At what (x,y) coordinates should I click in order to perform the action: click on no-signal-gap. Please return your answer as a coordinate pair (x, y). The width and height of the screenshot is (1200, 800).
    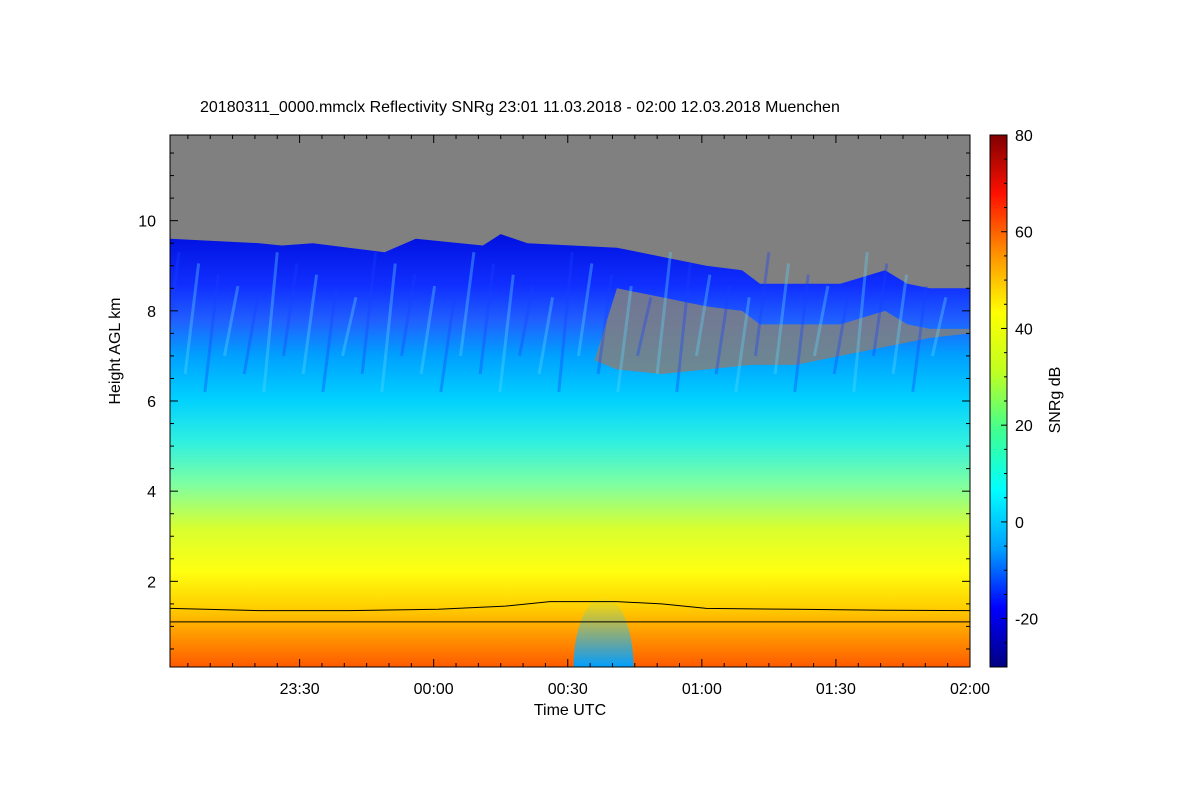
    Looking at the image, I should click on (782, 331).